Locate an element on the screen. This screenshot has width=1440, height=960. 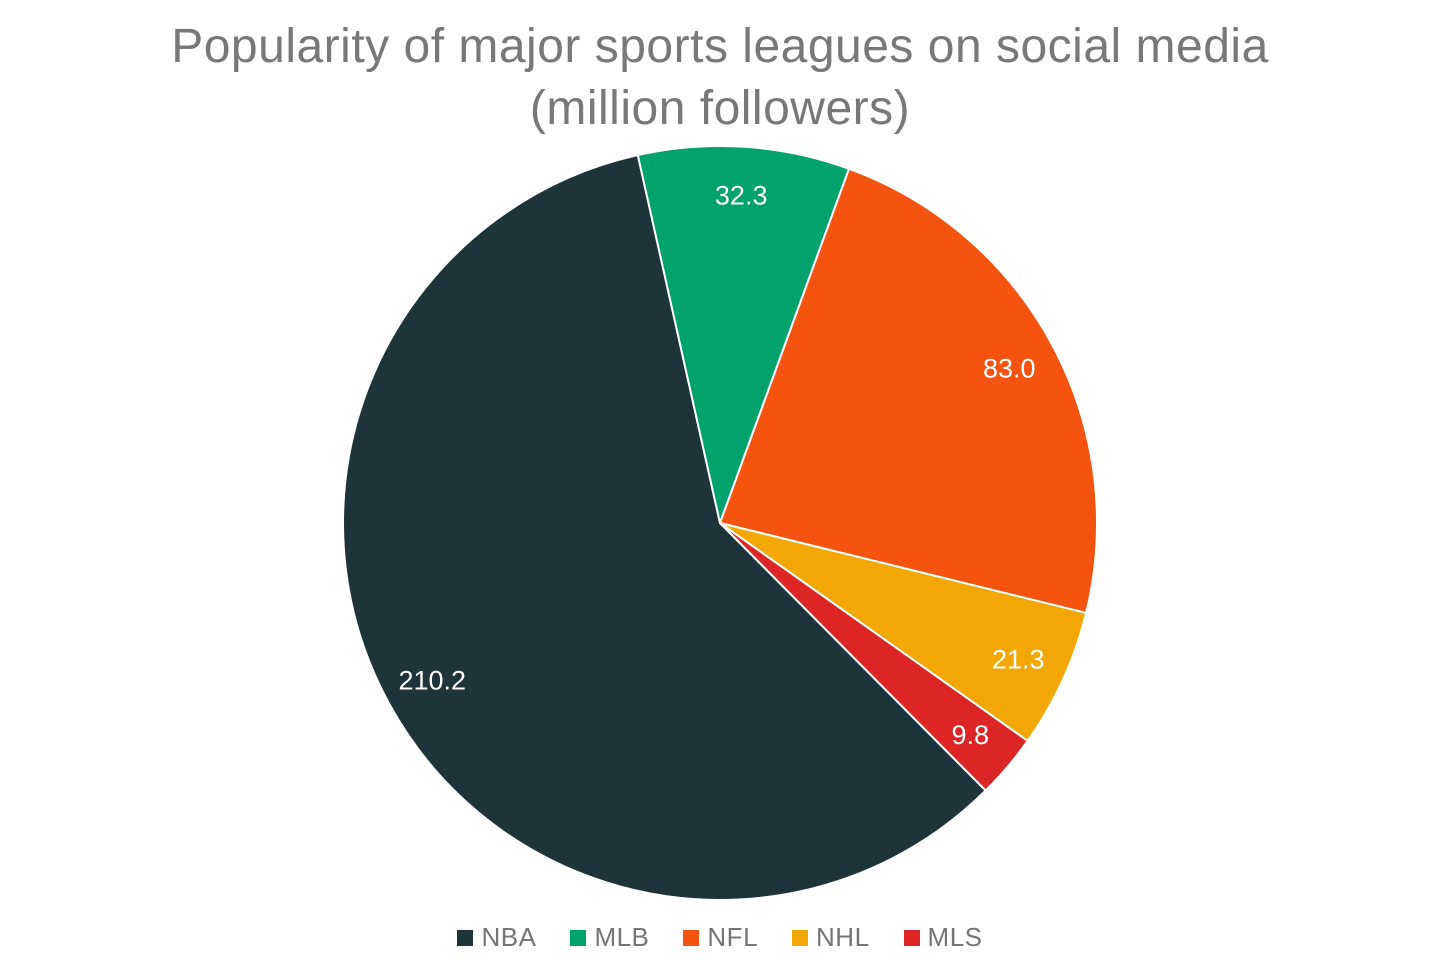
legend-label-mlb: MLB is located at coordinates (622, 937).